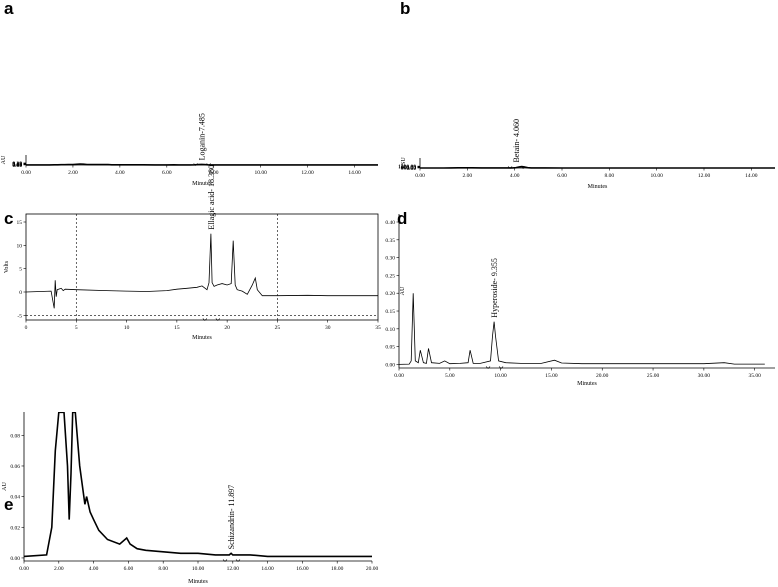  What do you see at coordinates (19, 316) in the screenshot?
I see `y-tick-label: -5` at bounding box center [19, 316].